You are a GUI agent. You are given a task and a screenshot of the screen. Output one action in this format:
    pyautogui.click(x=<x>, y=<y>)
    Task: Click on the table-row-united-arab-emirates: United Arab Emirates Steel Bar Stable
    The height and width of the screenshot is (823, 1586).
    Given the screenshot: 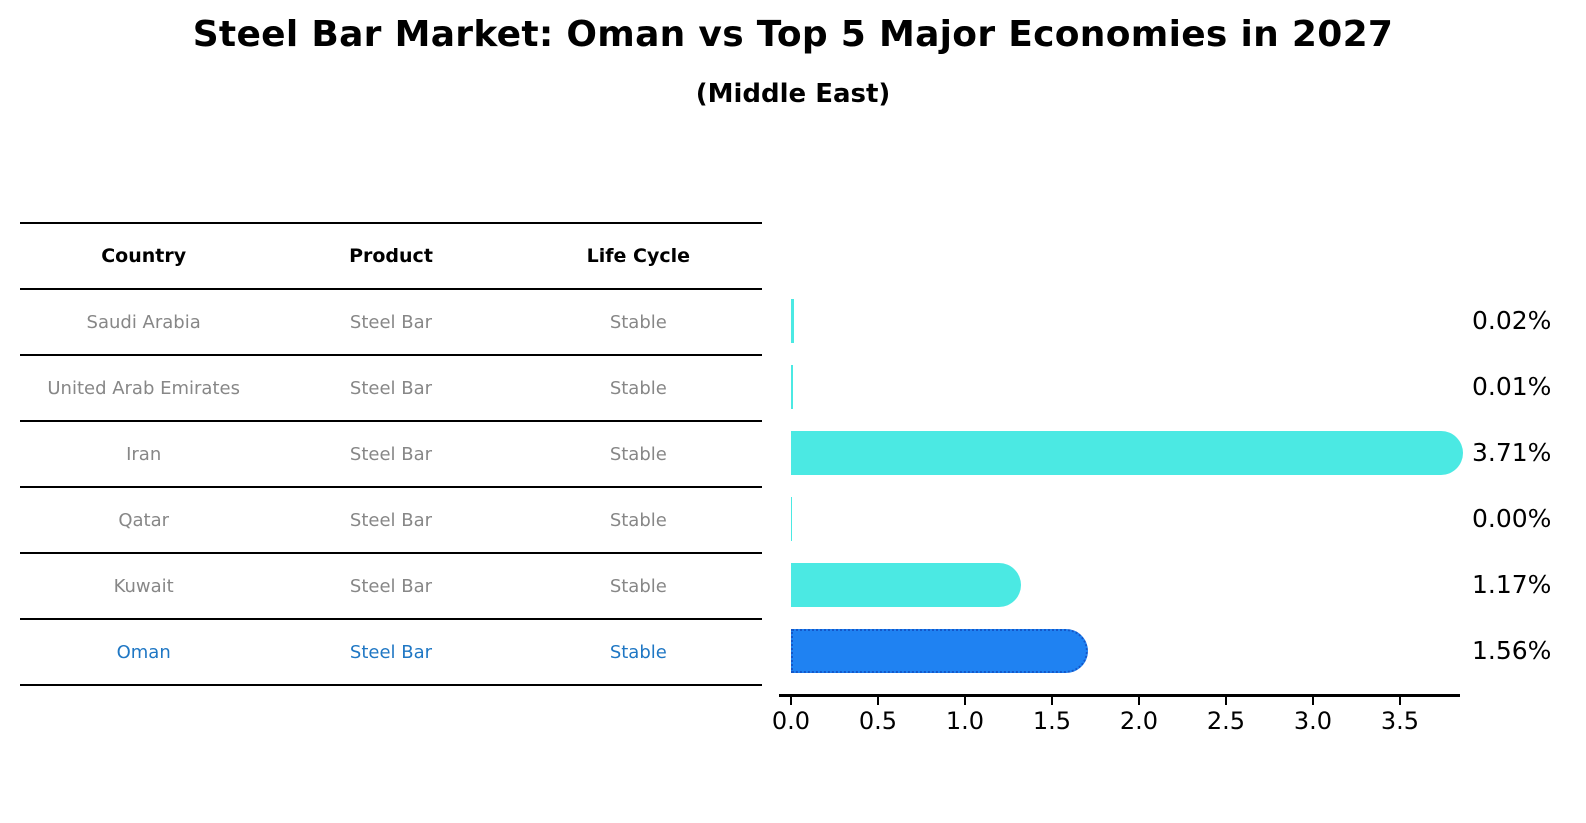 What is the action you would take?
    pyautogui.click(x=391, y=387)
    